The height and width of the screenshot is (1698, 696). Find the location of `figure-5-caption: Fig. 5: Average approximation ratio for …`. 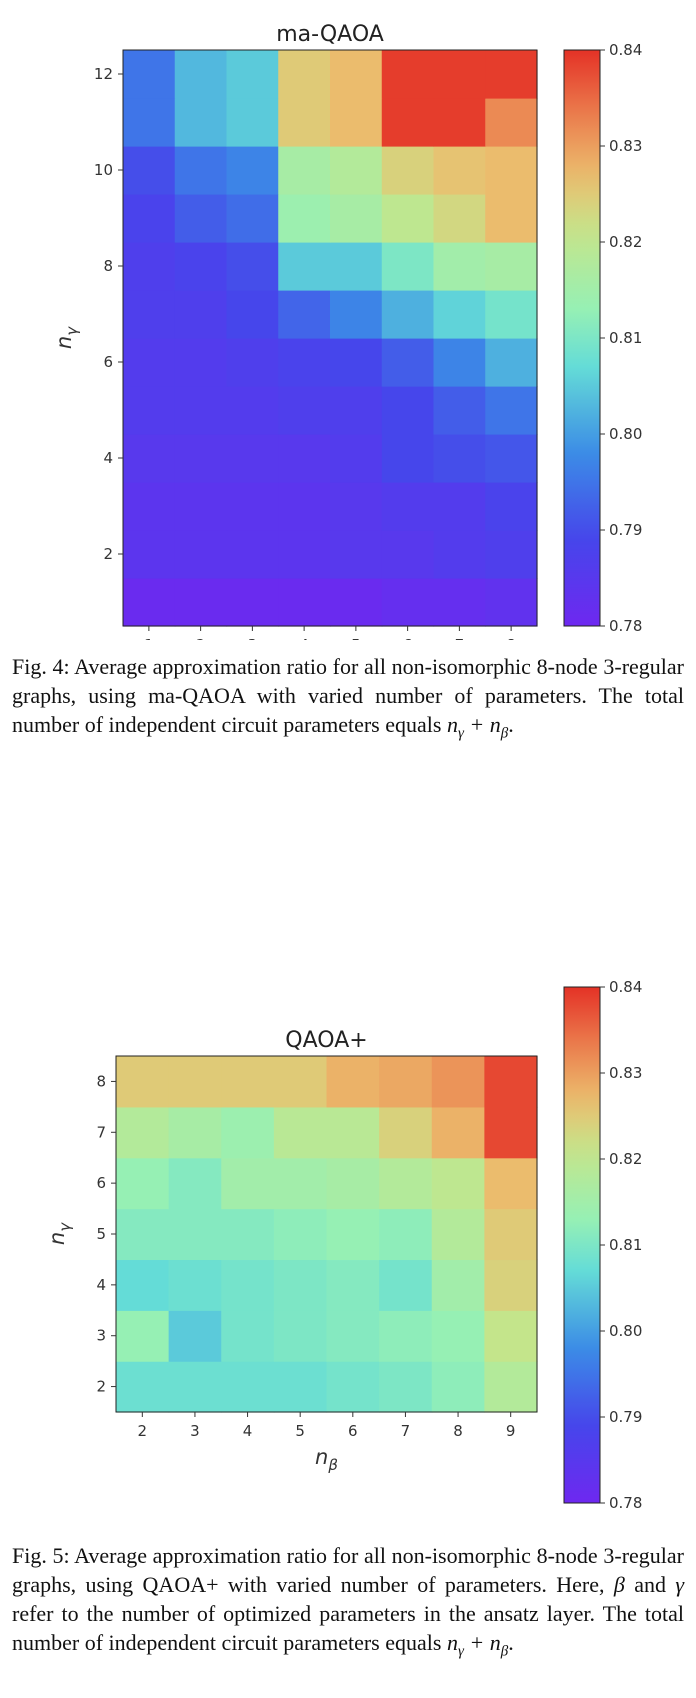

figure-5-caption: Fig. 5: Average approximation ratio for … is located at coordinates (348, 1603).